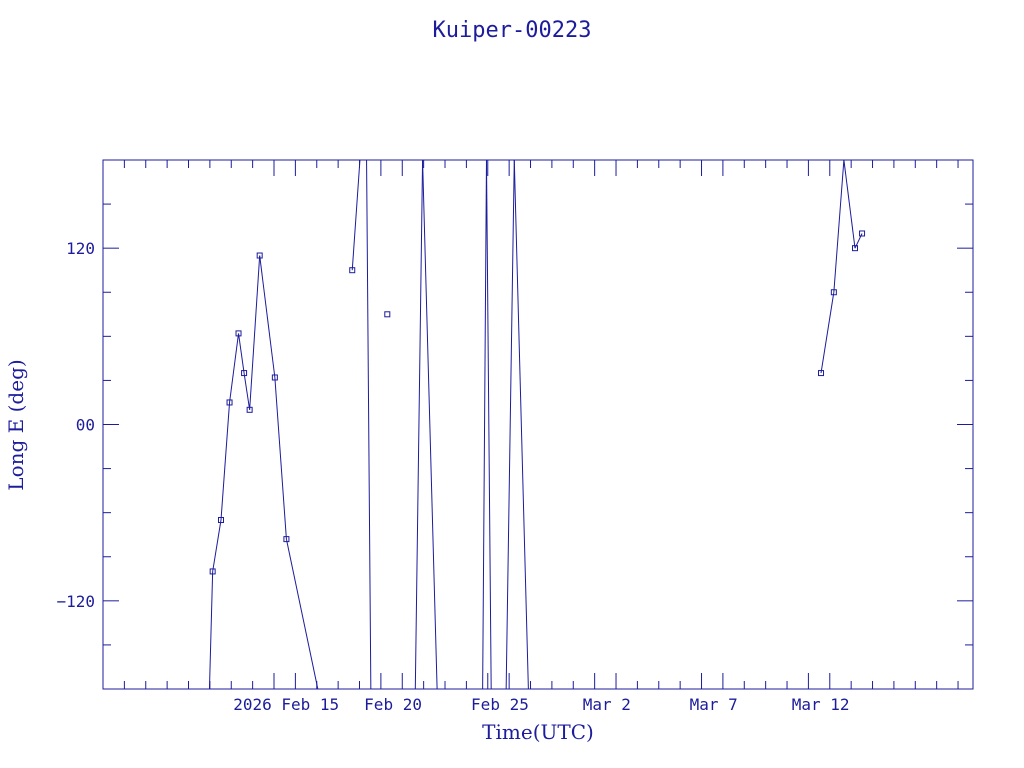 This screenshot has width=1024, height=768. Describe the element at coordinates (85, 425) in the screenshot. I see `y-tick-label: 00` at that location.